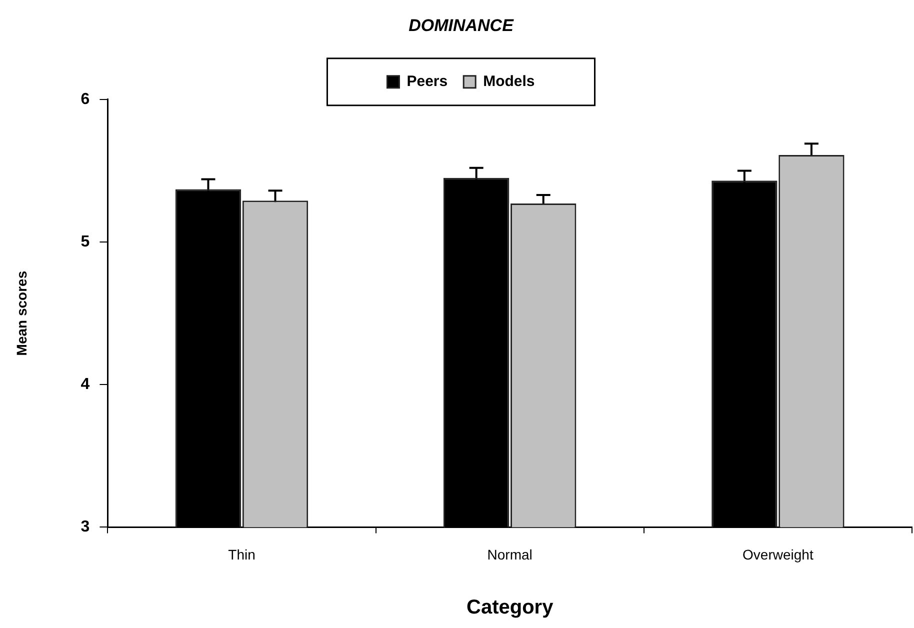  Describe the element at coordinates (509, 554) in the screenshot. I see `x-tick-label: Normal` at that location.